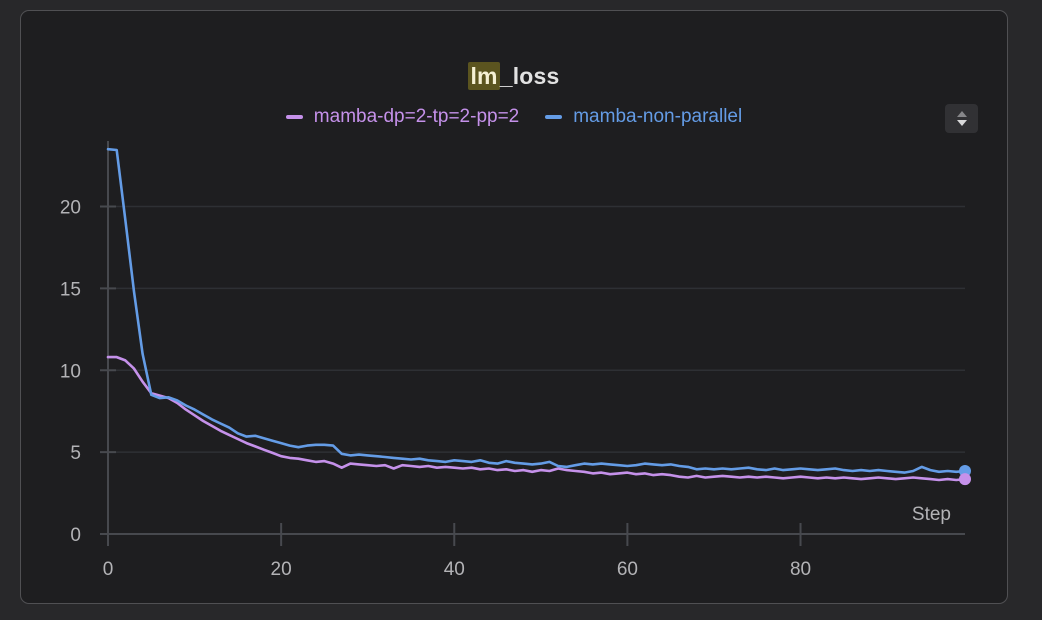 The image size is (1042, 620). Describe the element at coordinates (961, 123) in the screenshot. I see `triangle-down-icon` at that location.